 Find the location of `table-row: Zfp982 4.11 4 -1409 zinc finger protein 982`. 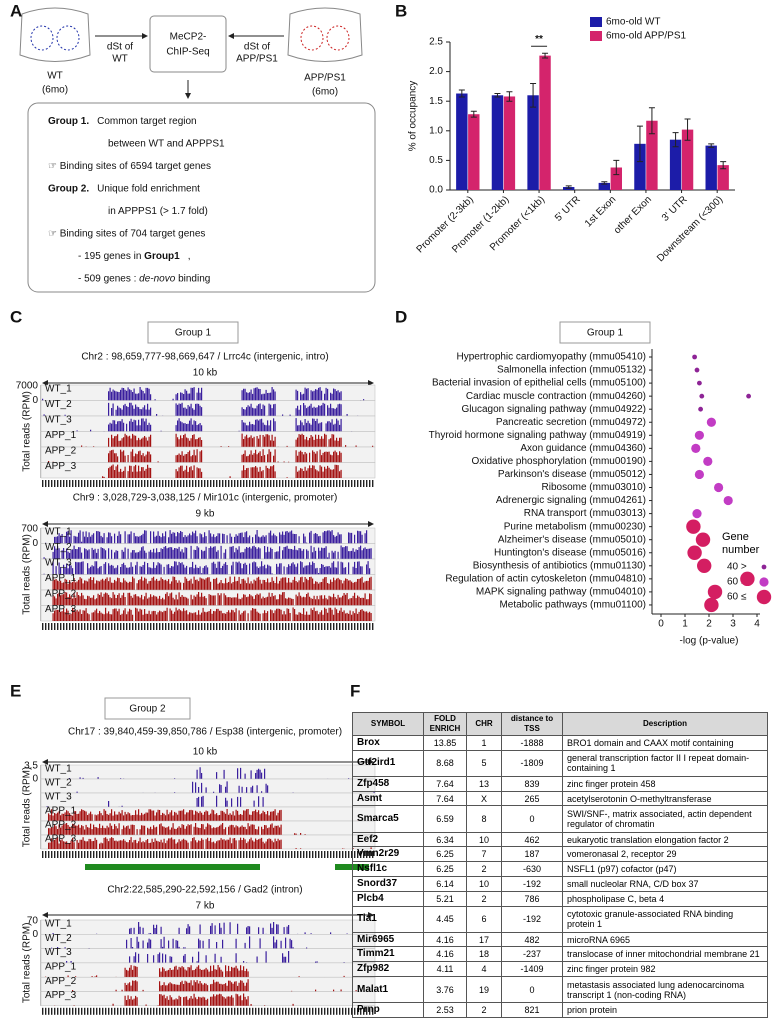

table-row: Zfp982 4.11 4 -1409 zinc finger protein 982 is located at coordinates (560, 969).